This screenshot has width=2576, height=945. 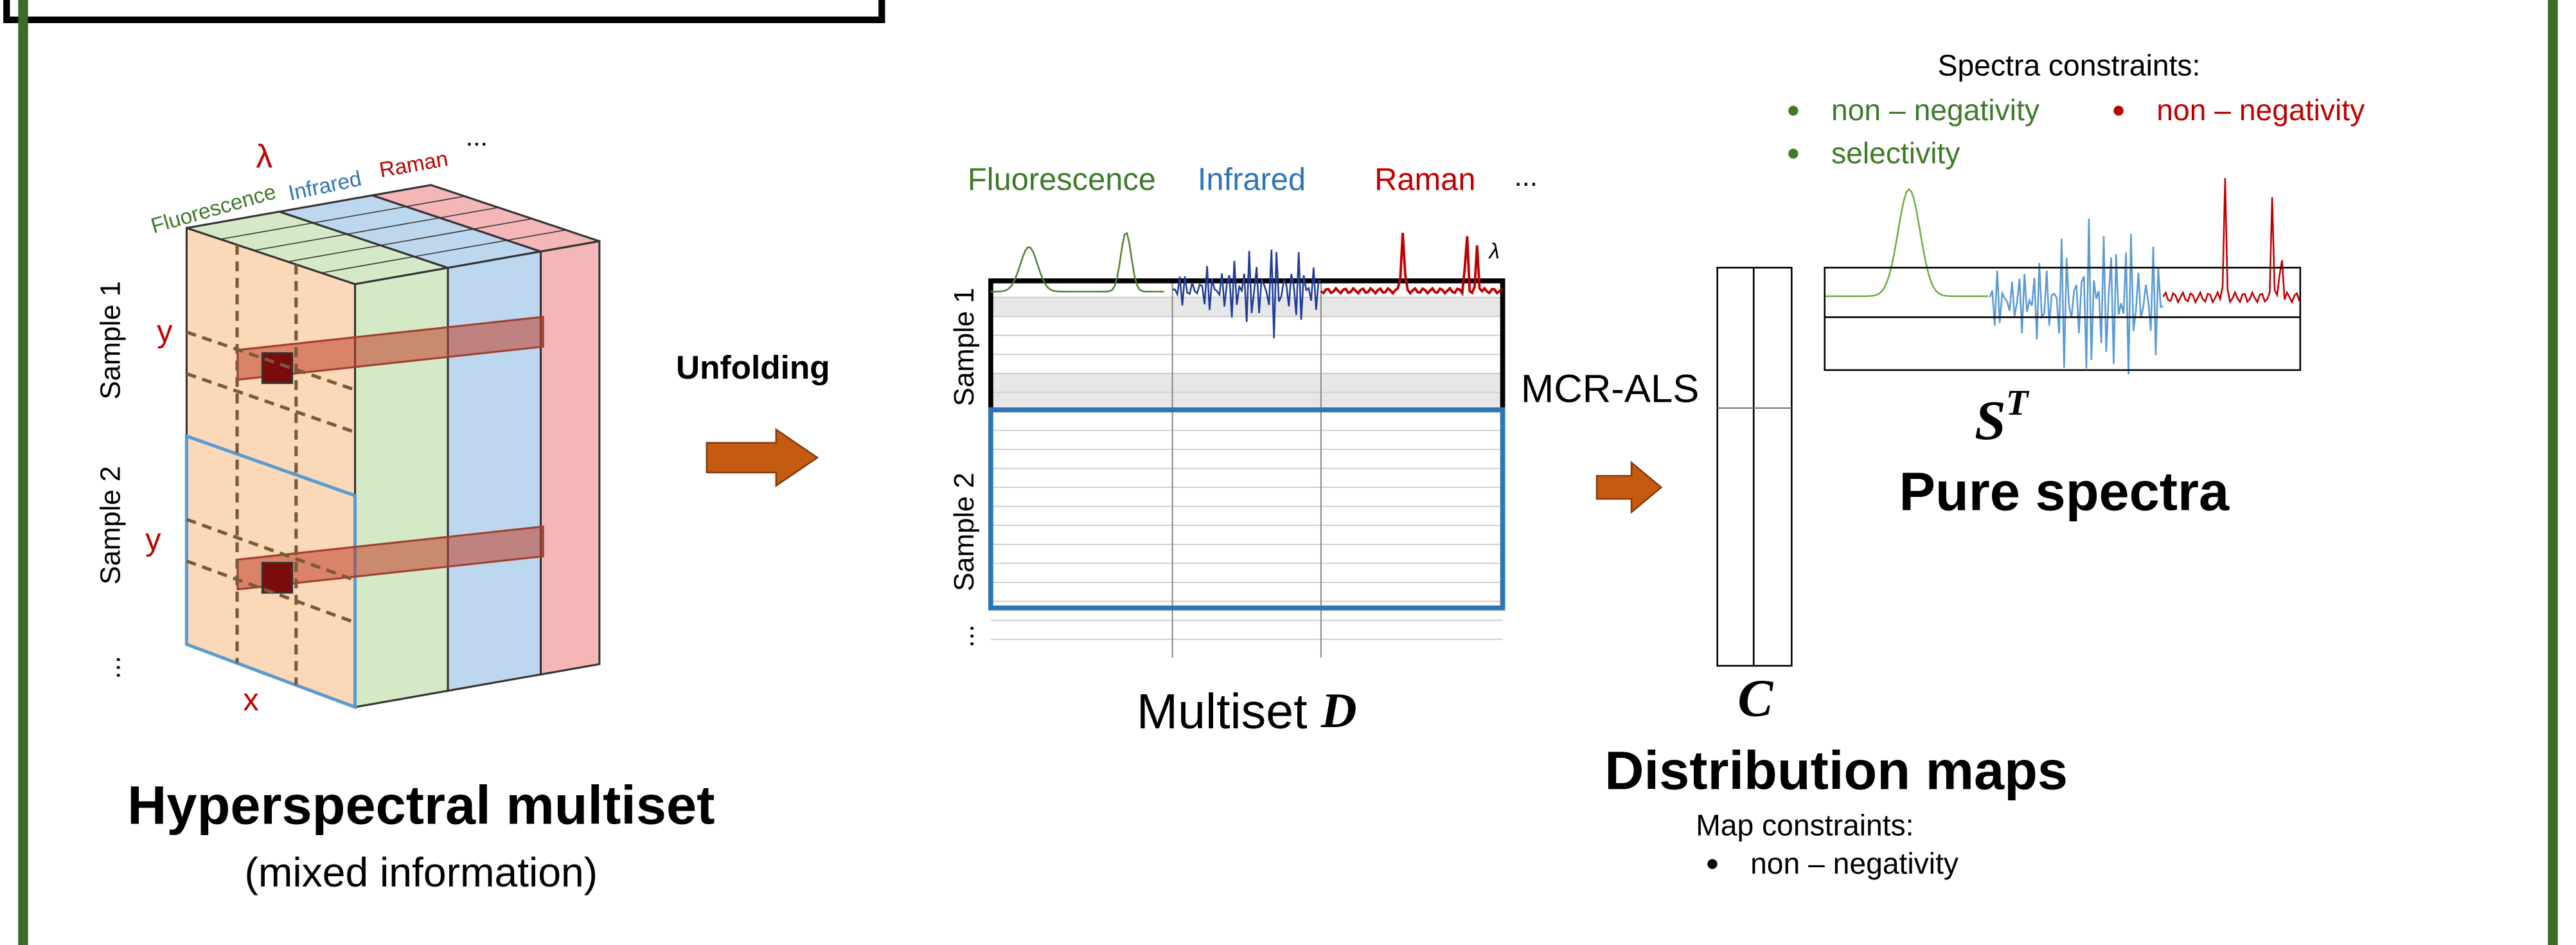 I want to click on s-matrix, so click(x=2063, y=319).